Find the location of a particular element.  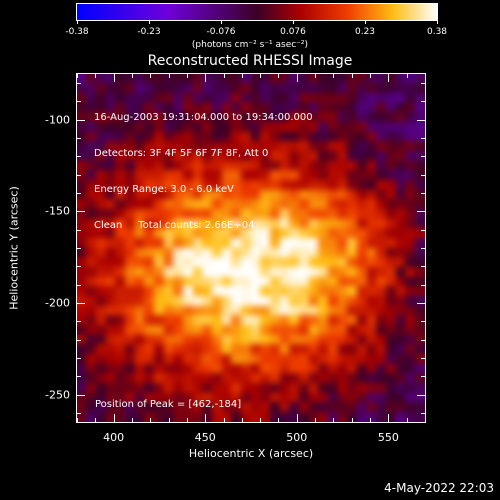

info-detectors: Detectors: 3F 4F 5F 6F 7F 8F, Att 0 is located at coordinates (181, 153).